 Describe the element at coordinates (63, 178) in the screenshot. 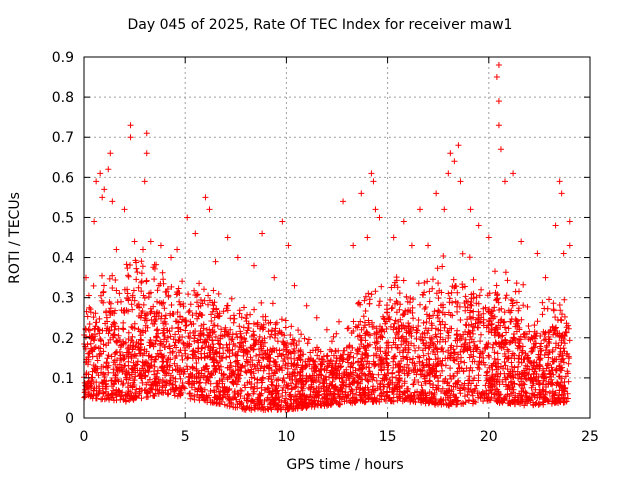

I see `y-tick-label: 0.6` at that location.